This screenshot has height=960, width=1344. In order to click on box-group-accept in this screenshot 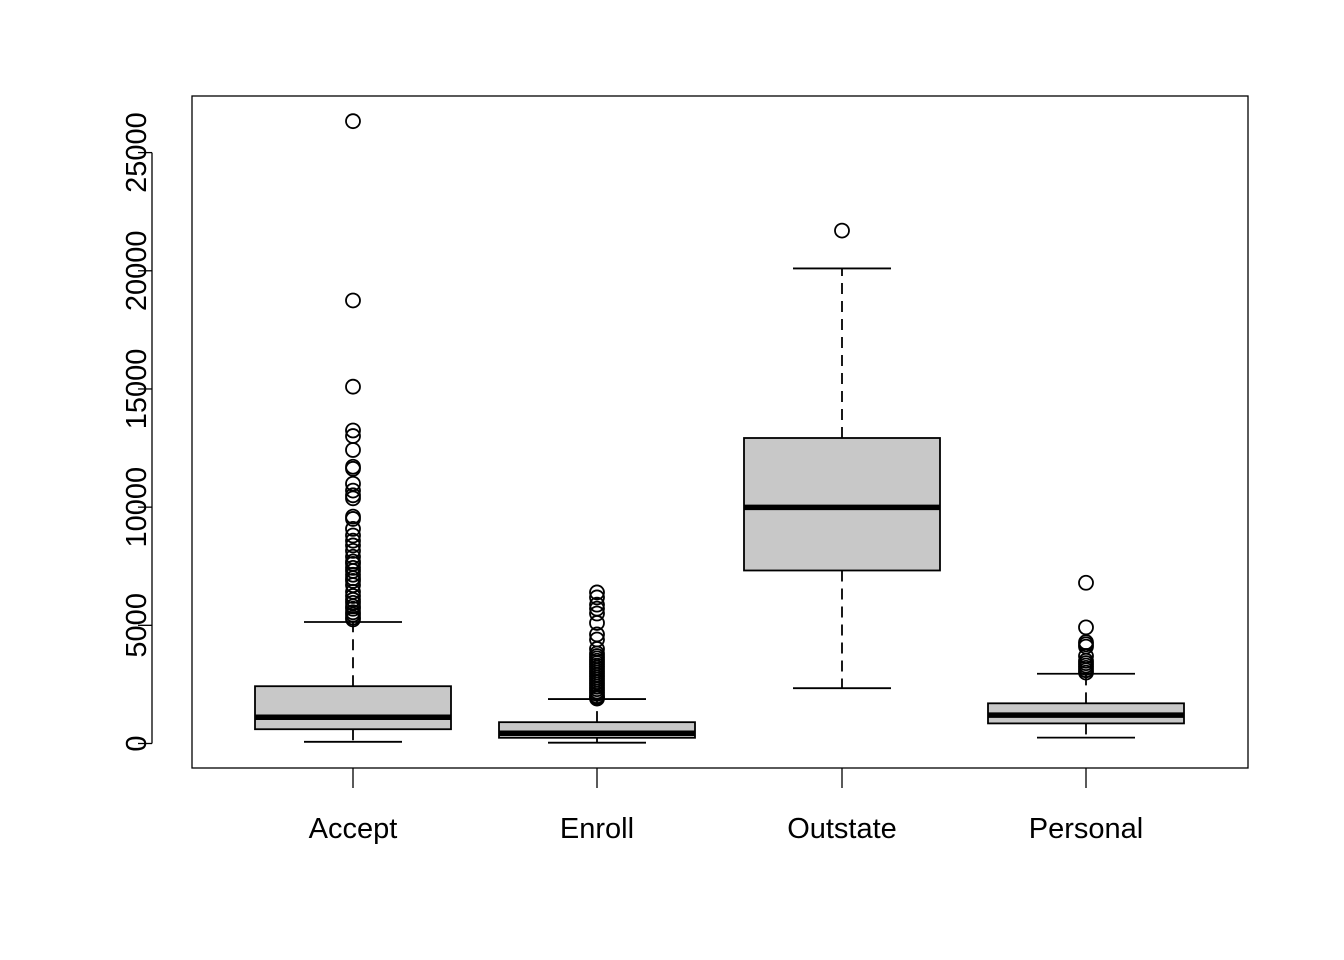, I will do `click(353, 428)`.